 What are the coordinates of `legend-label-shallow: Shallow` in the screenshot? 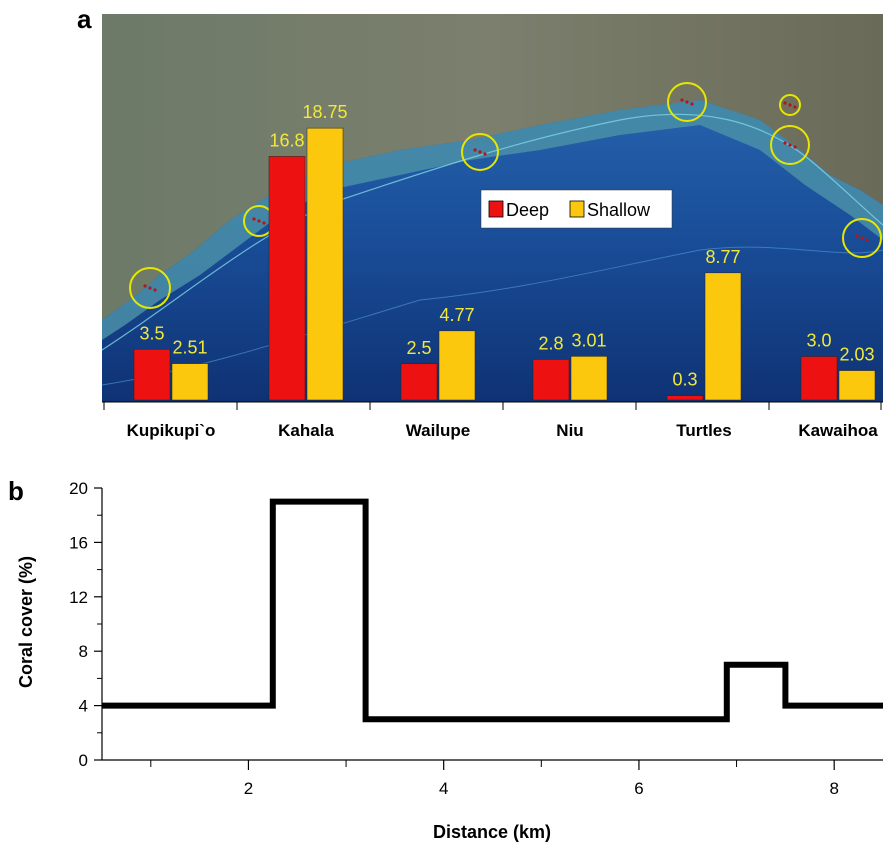 It's located at (619, 210).